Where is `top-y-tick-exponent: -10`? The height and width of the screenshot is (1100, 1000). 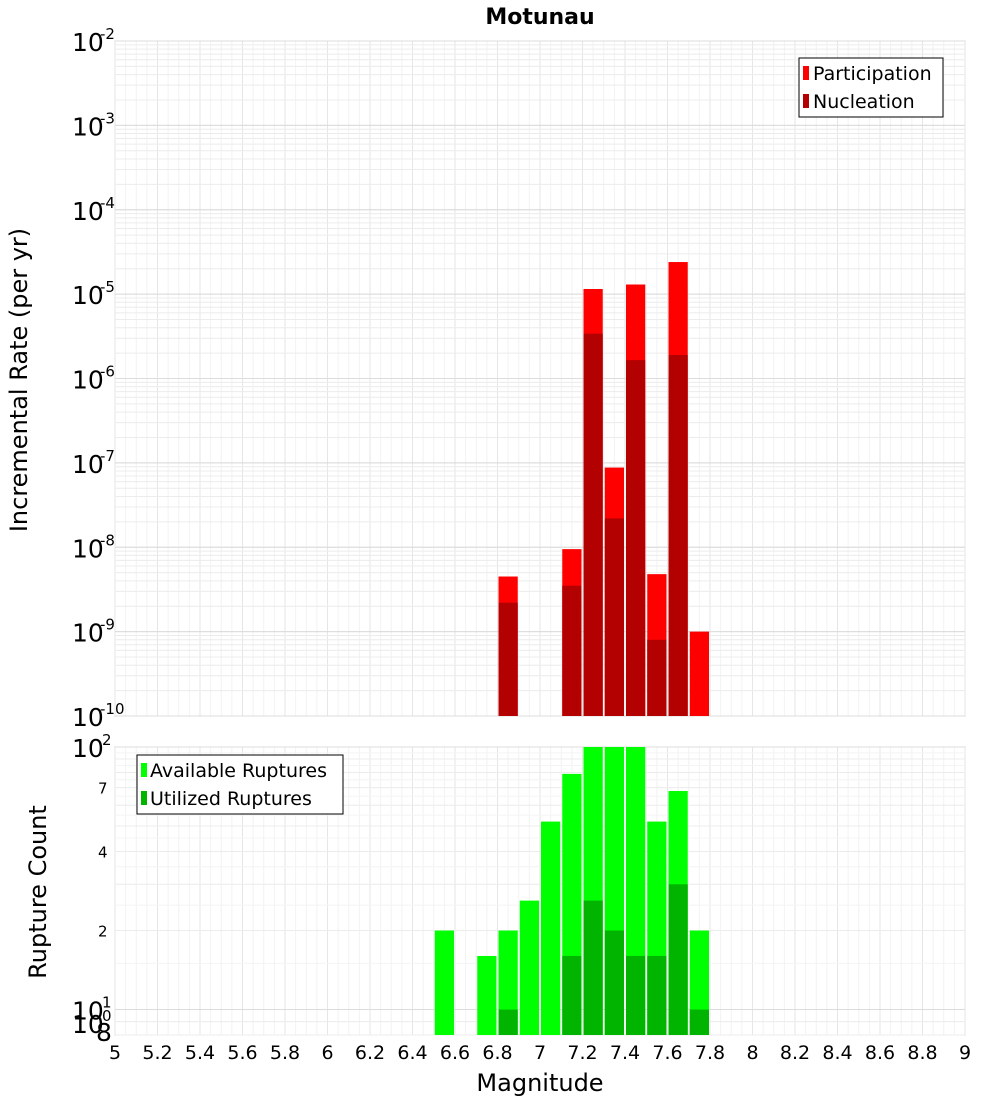
top-y-tick-exponent: -10 is located at coordinates (112, 709).